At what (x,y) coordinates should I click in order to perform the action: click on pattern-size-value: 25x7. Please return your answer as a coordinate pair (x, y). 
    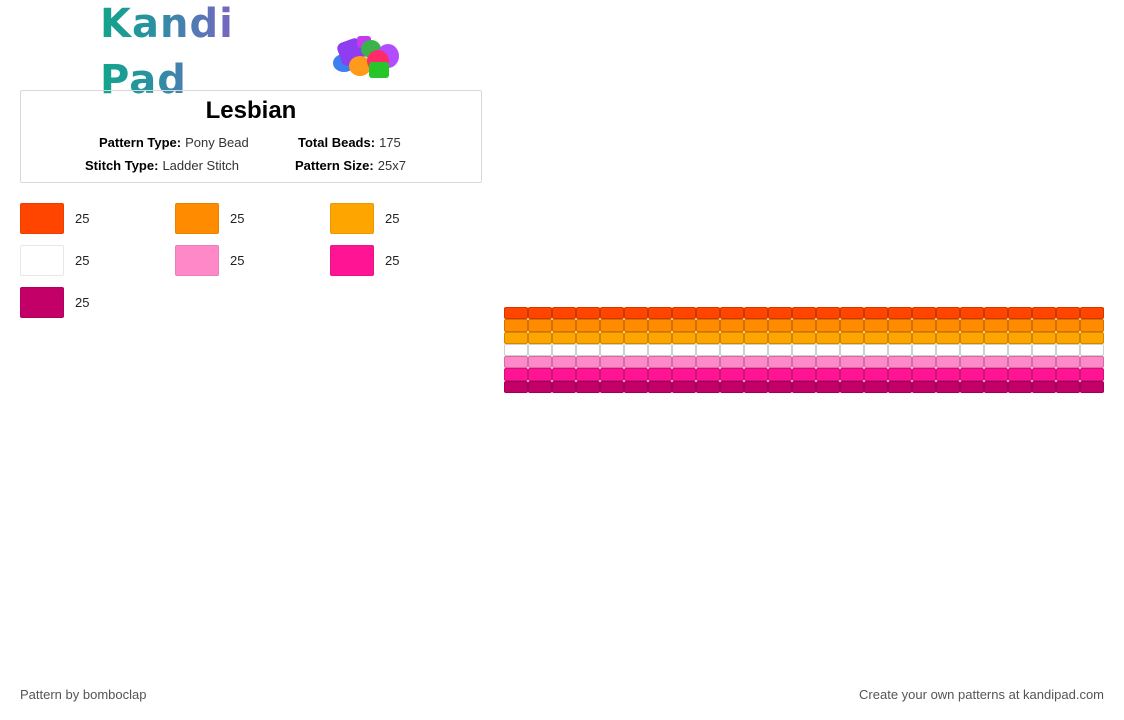
    Looking at the image, I should click on (391, 165).